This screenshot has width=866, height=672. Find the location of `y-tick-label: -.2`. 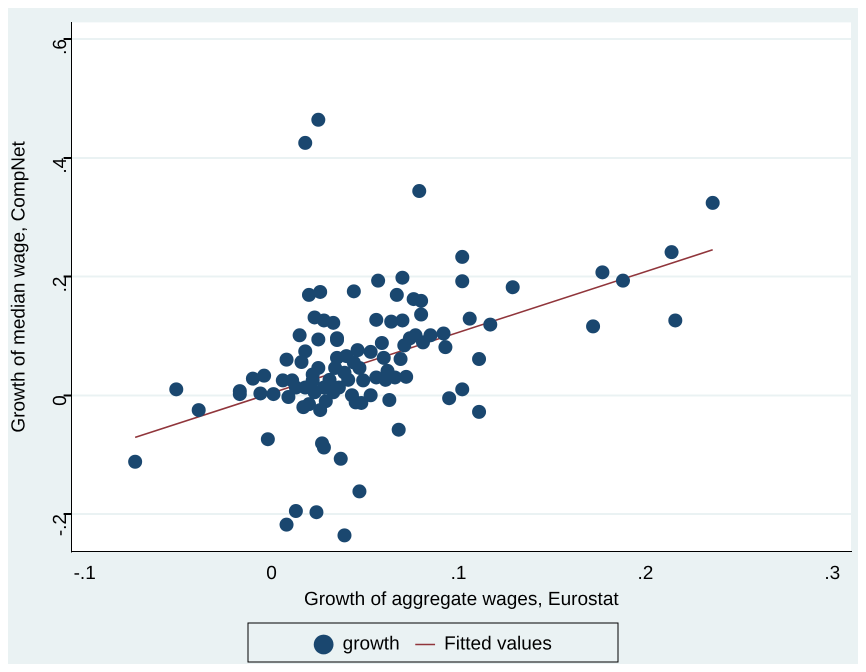

y-tick-label: -.2 is located at coordinates (60, 525).